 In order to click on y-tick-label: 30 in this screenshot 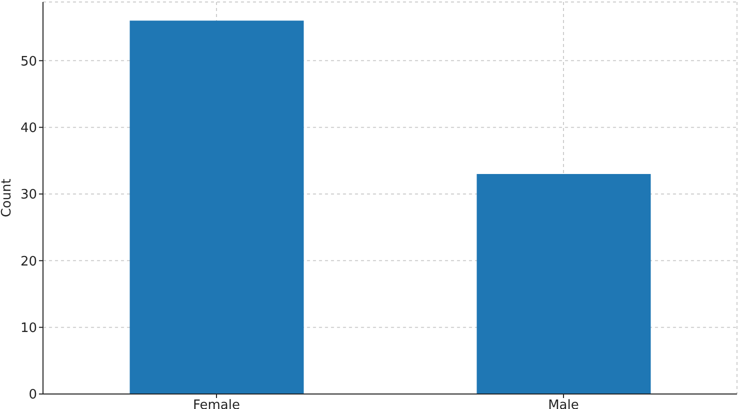, I will do `click(28, 195)`.